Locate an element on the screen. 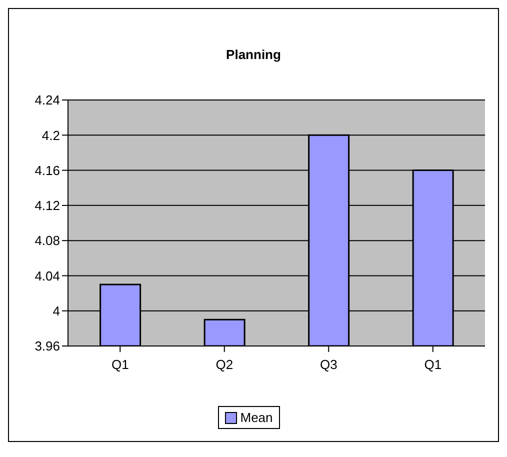 The image size is (507, 457). y-tick-label: 4.24 is located at coordinates (47, 100).